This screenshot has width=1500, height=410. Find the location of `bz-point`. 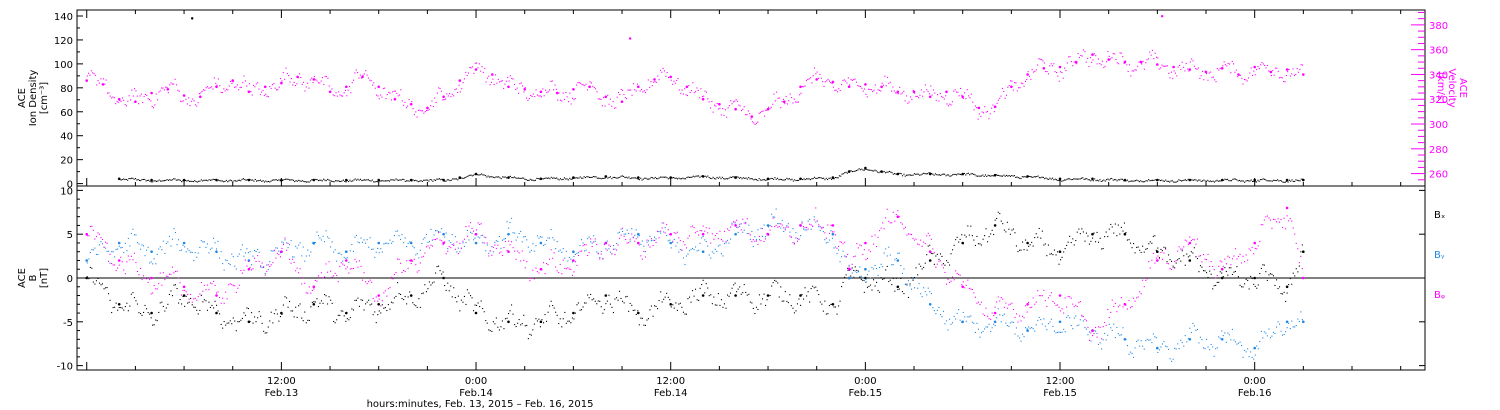

bz-point is located at coordinates (541, 269).